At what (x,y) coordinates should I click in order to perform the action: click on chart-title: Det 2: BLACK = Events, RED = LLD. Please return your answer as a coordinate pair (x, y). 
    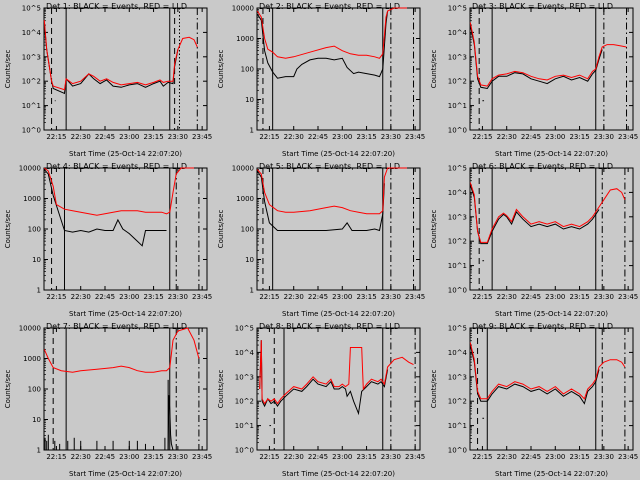
    Looking at the image, I should click on (329, 6).